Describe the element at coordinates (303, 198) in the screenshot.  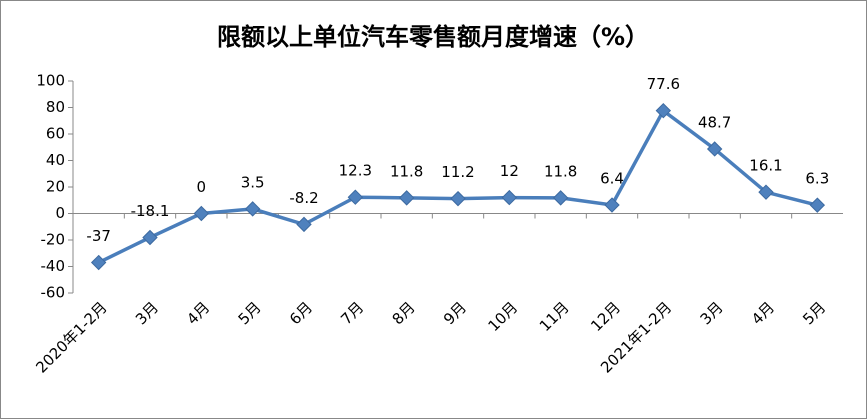
I see `data-label: -8.2` at that location.